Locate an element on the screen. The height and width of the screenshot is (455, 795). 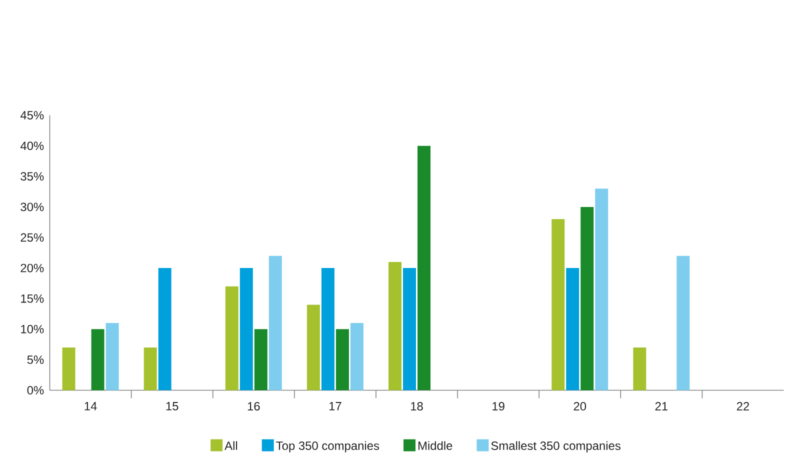
legend-label: Smallest 350 companies is located at coordinates (555, 446).